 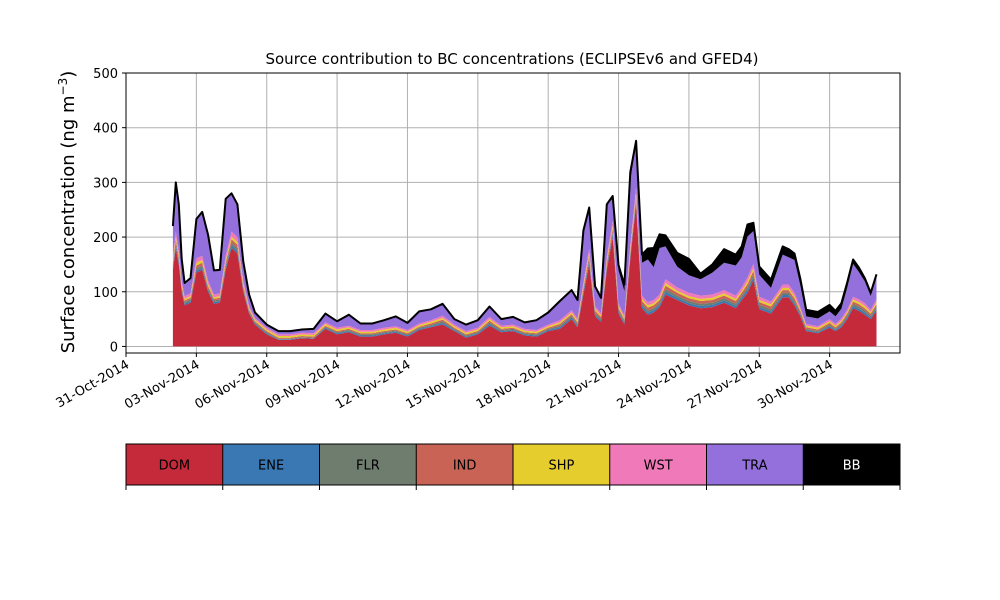 I want to click on y-tick-label: 0, so click(x=114, y=347).